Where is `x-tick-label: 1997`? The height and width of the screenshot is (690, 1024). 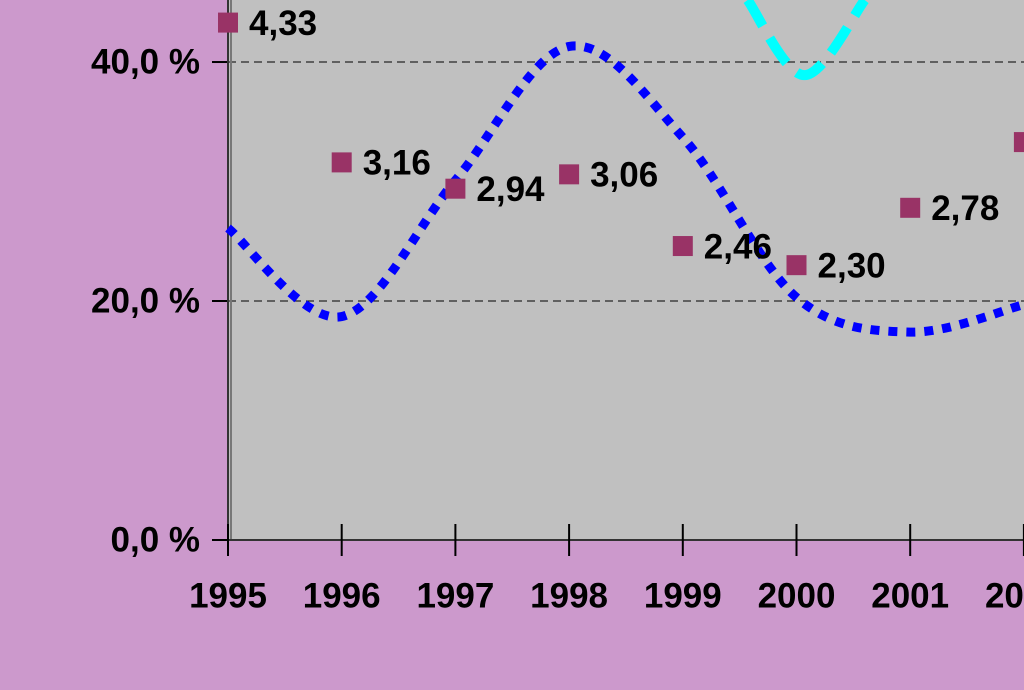 x-tick-label: 1997 is located at coordinates (455, 595).